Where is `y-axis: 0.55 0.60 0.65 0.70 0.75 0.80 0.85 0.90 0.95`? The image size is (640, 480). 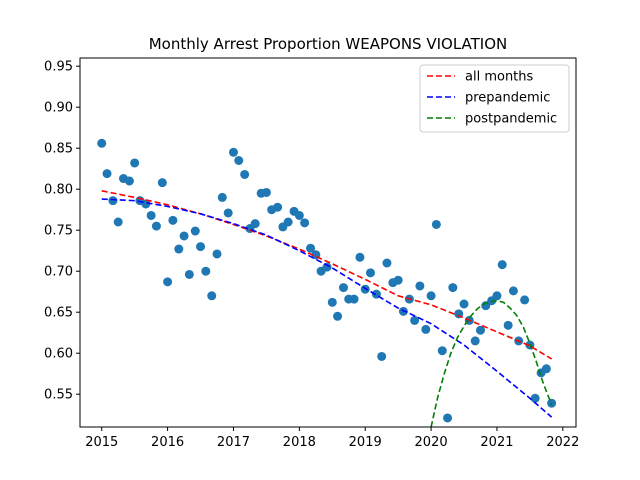 y-axis: 0.55 0.60 0.65 0.70 0.75 0.80 0.85 0.90 0.95 is located at coordinates (62, 231).